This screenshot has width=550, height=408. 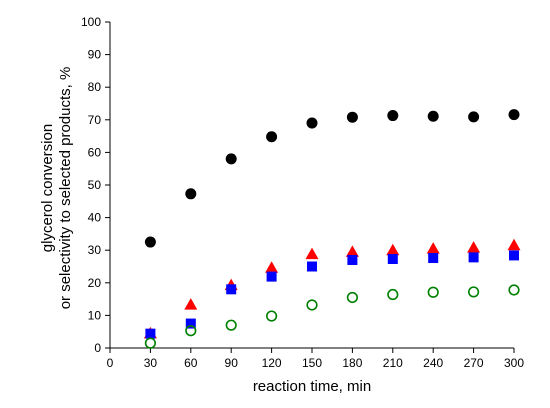 I want to click on y-tick-label: 80, so click(x=95, y=87).